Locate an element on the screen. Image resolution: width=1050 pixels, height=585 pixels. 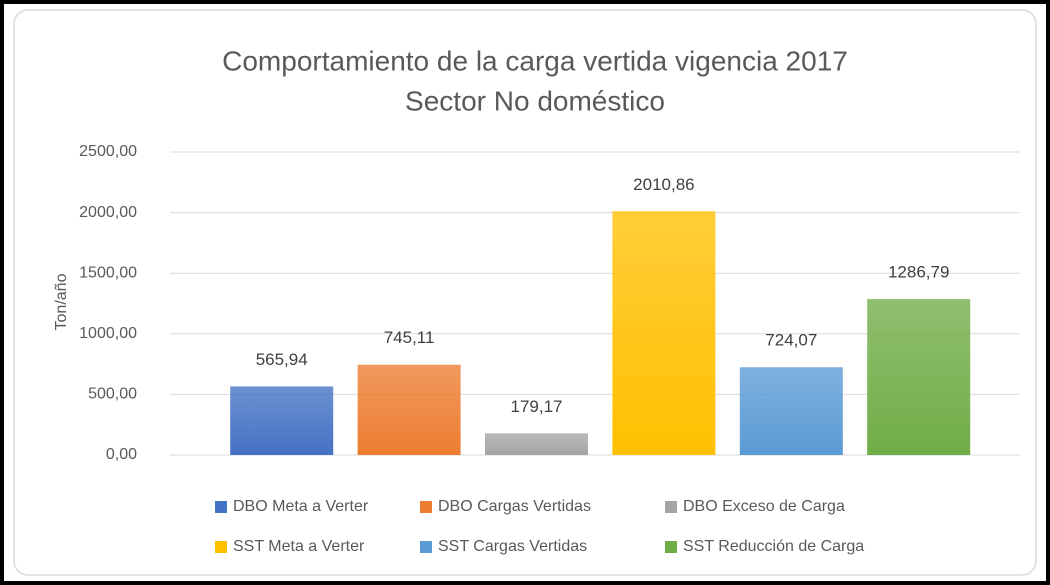
legend-label: SST Cargas Vertidas is located at coordinates (512, 546).